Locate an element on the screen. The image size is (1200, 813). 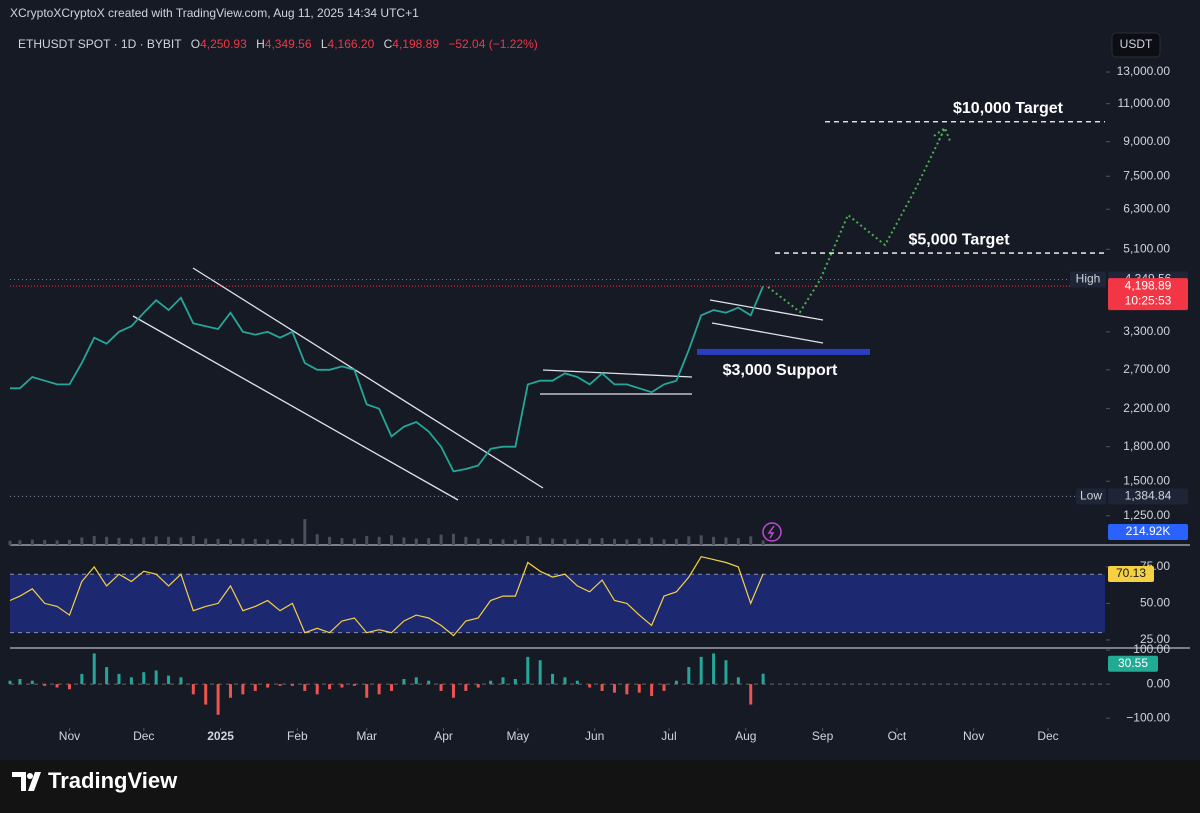
x-tick-label: Jul is located at coordinates (668, 736).